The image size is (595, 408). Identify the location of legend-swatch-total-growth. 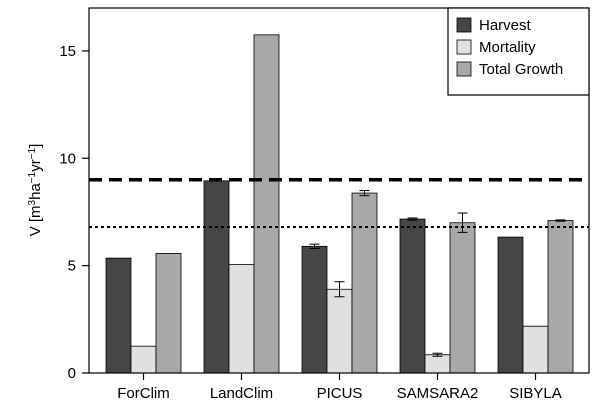
(464, 69).